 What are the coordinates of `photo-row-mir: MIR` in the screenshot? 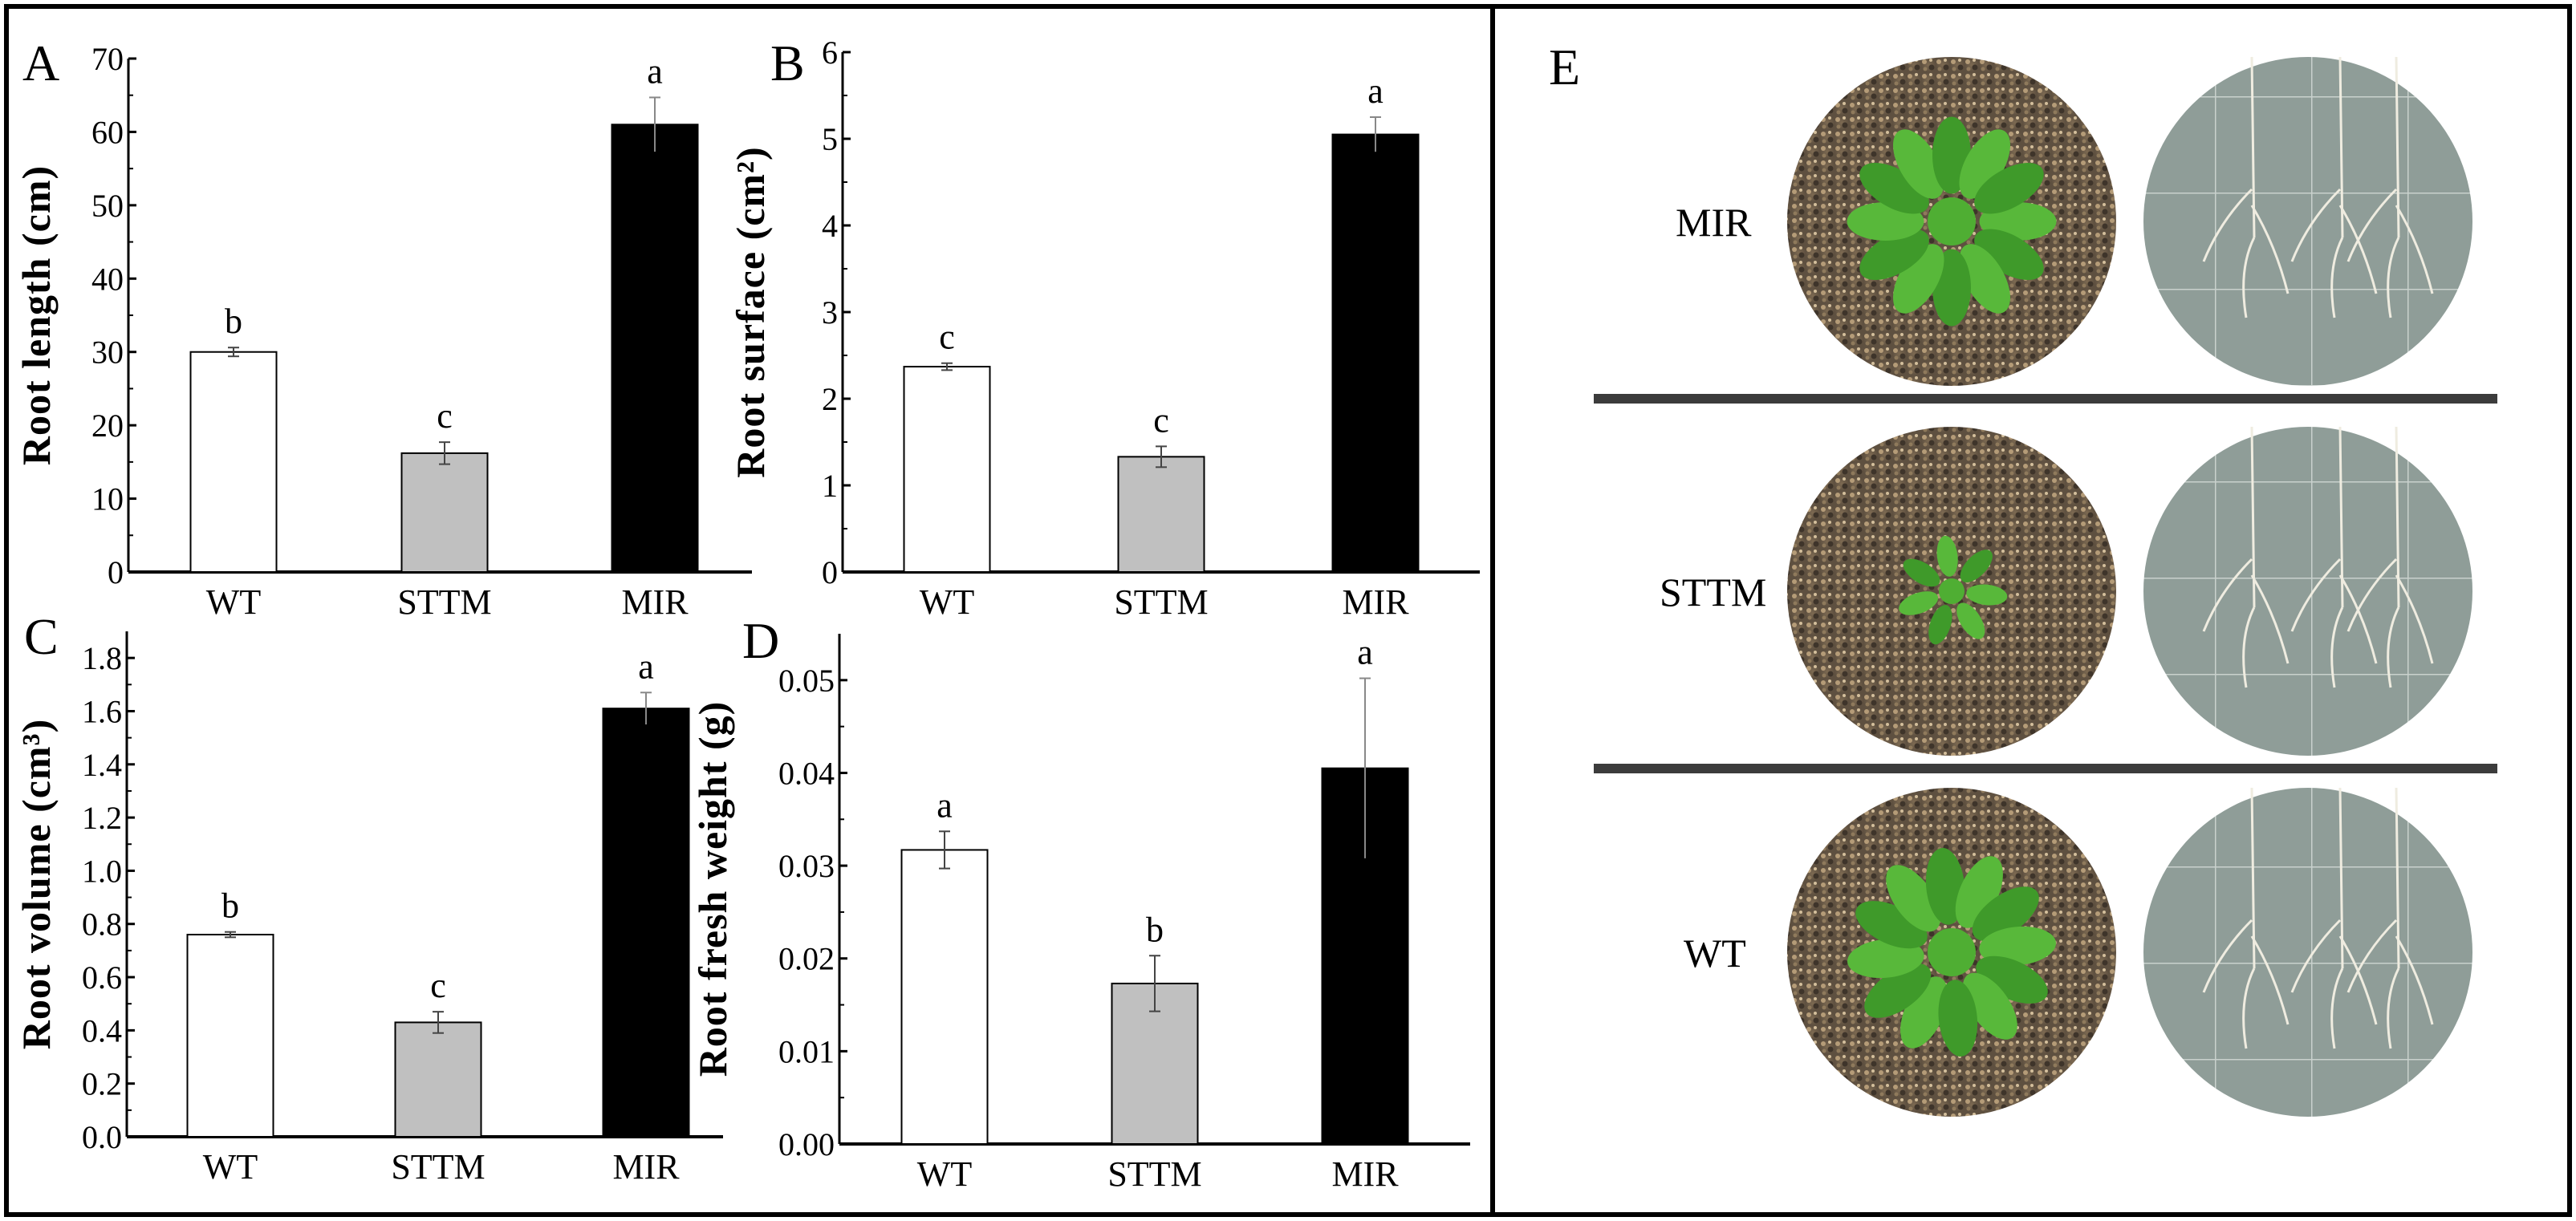 It's located at (2074, 221).